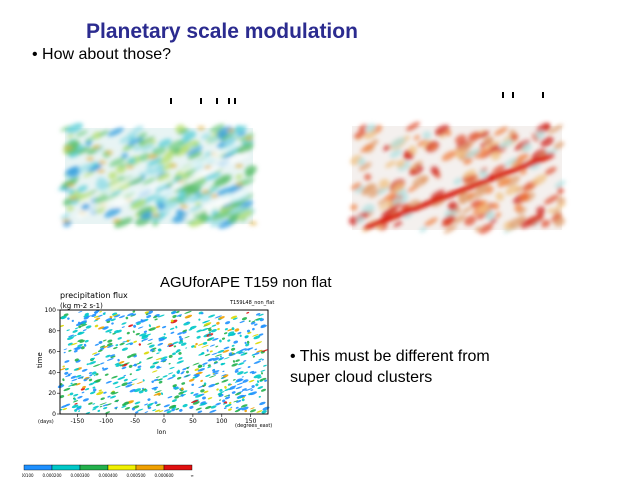 The height and width of the screenshot is (480, 640). I want to click on y-axis-ticks: 100 80 60 40 20 0, so click(52, 362).